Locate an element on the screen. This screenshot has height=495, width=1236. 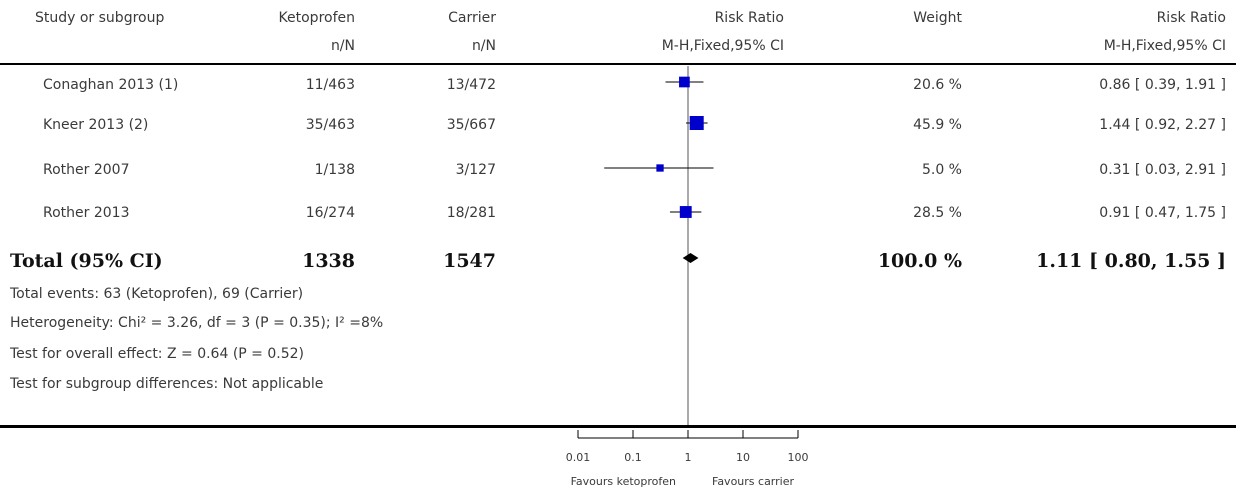
total-weight: 100.0 % is located at coordinates (919, 261).